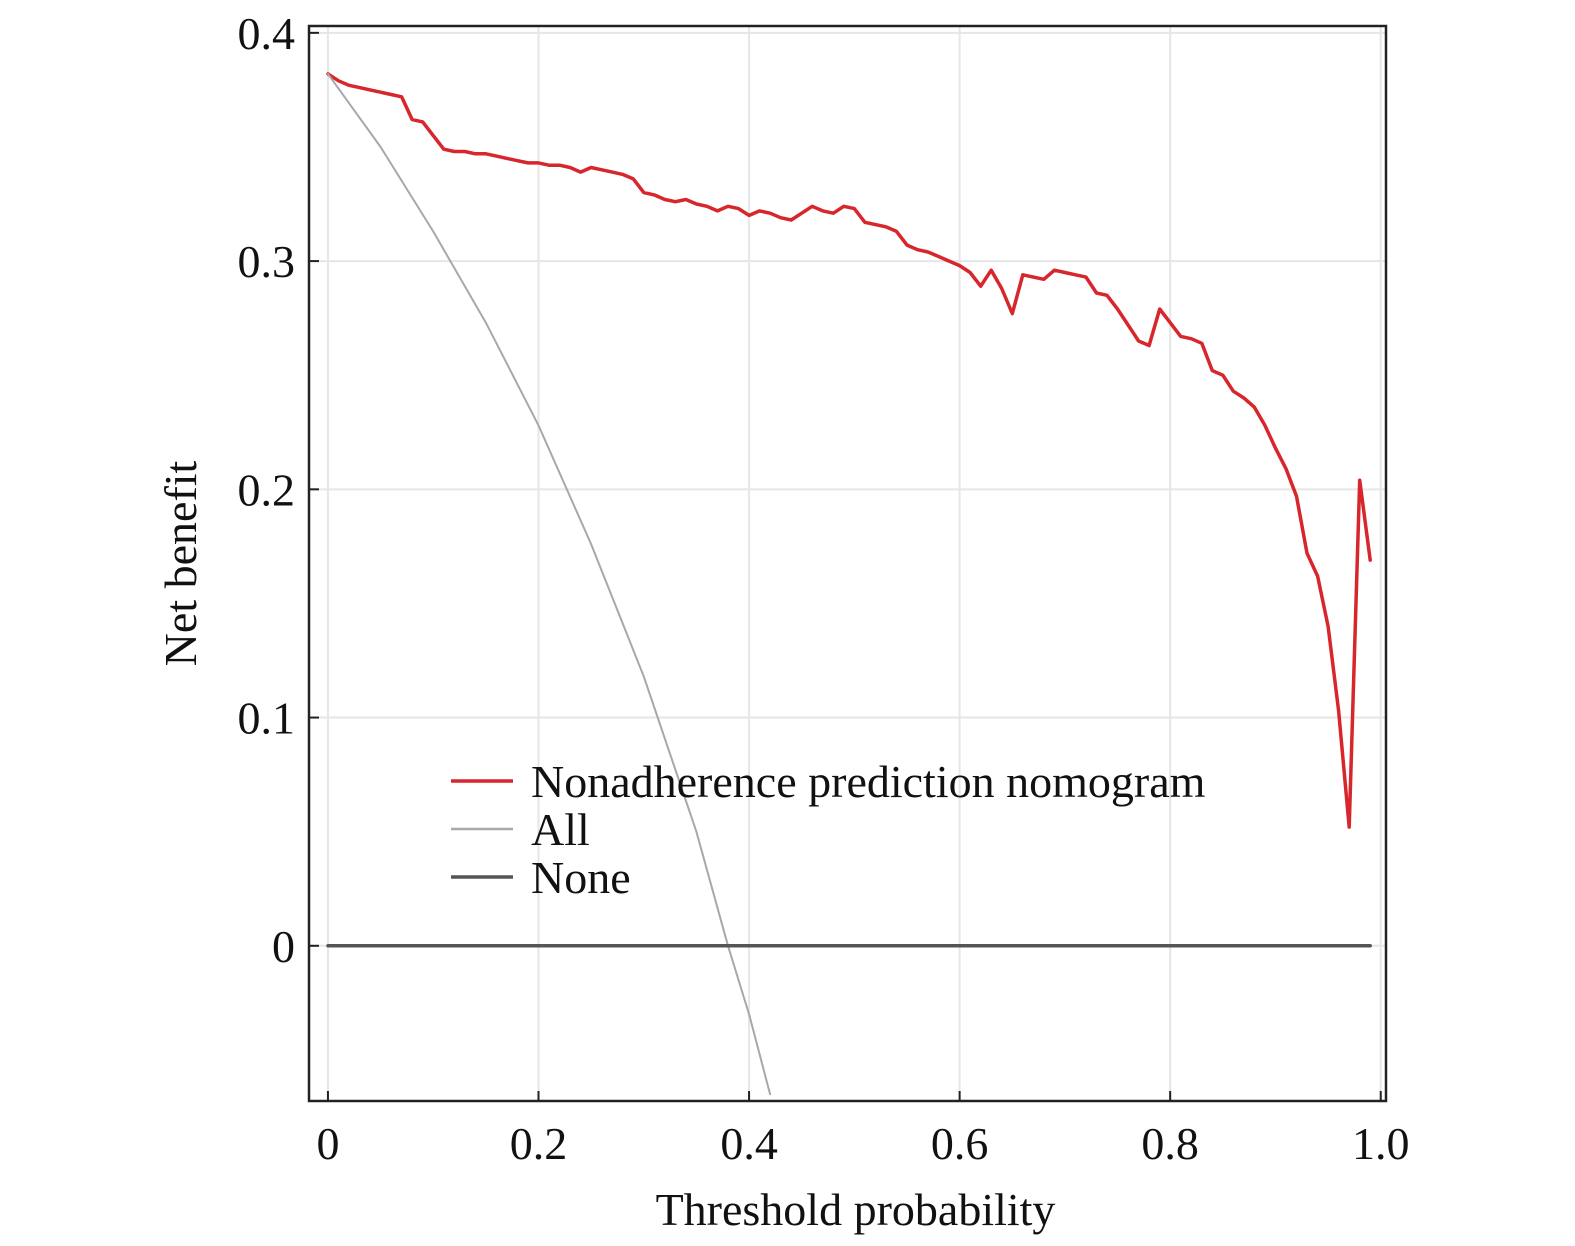  I want to click on legend-label: None, so click(581, 877).